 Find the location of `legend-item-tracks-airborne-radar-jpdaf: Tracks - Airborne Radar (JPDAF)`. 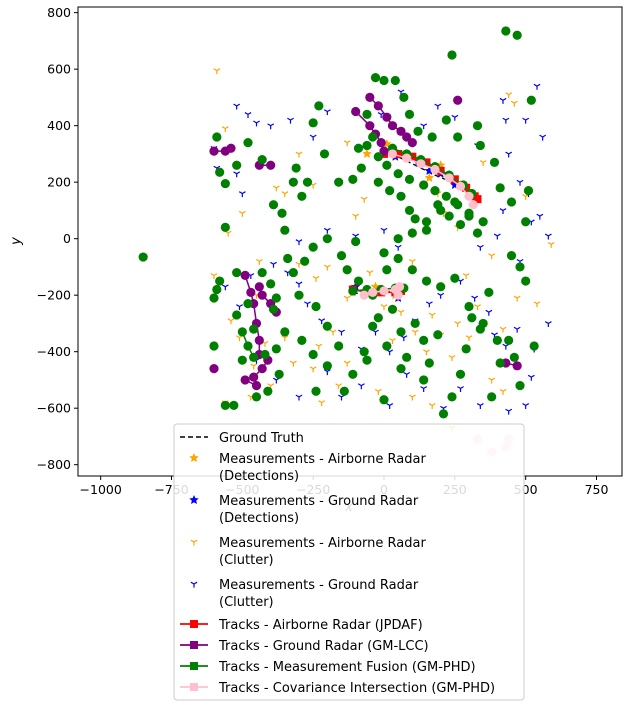

legend-item-tracks-airborne-radar-jpdaf: Tracks - Airborne Radar (JPDAF) is located at coordinates (301, 625).